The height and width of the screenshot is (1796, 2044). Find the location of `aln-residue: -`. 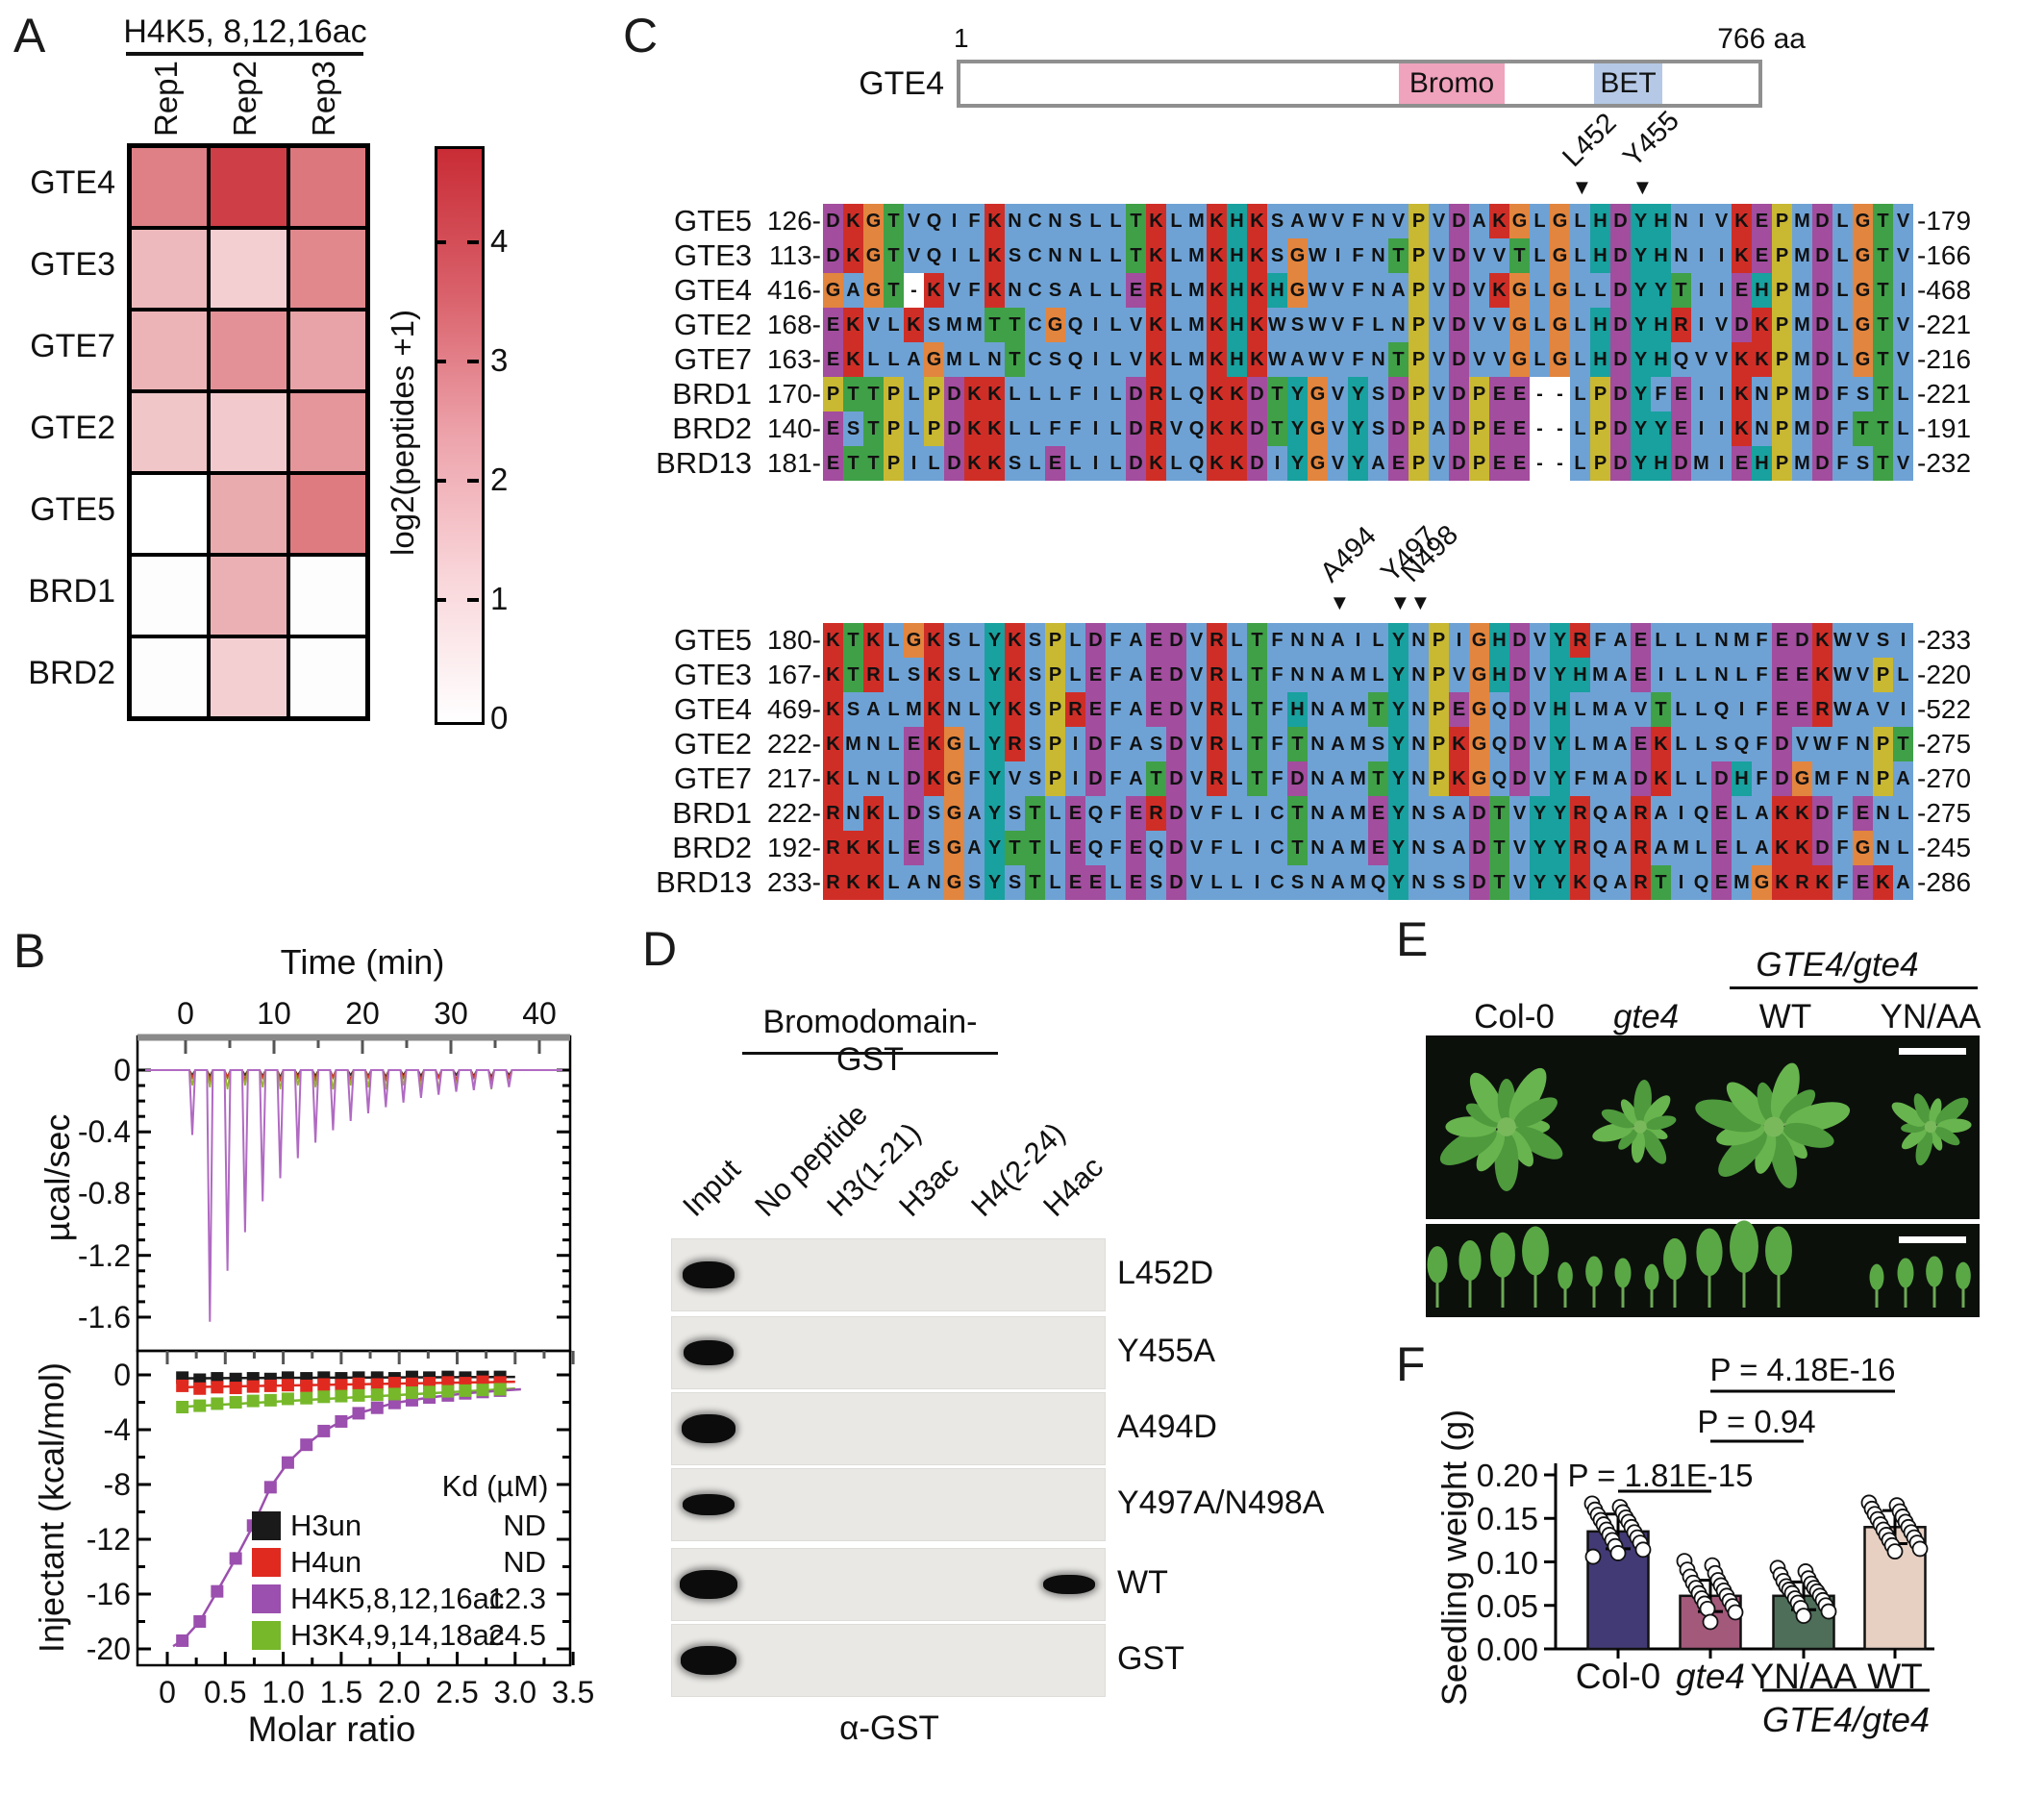

aln-residue: - is located at coordinates (1540, 429).